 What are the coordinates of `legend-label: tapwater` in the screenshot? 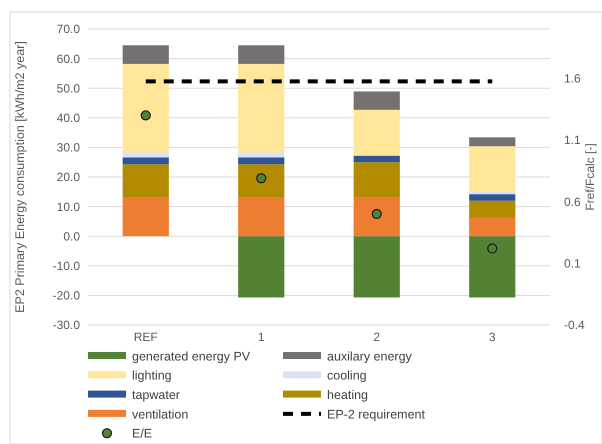 It's located at (156, 395).